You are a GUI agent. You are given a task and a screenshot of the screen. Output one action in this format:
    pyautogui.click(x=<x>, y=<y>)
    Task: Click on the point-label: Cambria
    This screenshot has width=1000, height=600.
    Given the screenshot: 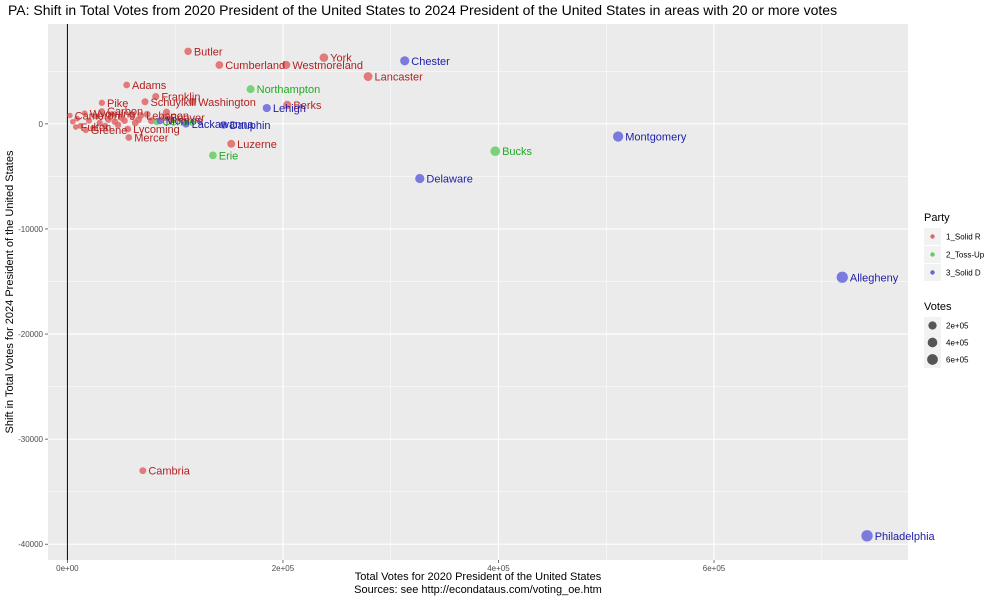 What is the action you would take?
    pyautogui.click(x=169, y=472)
    